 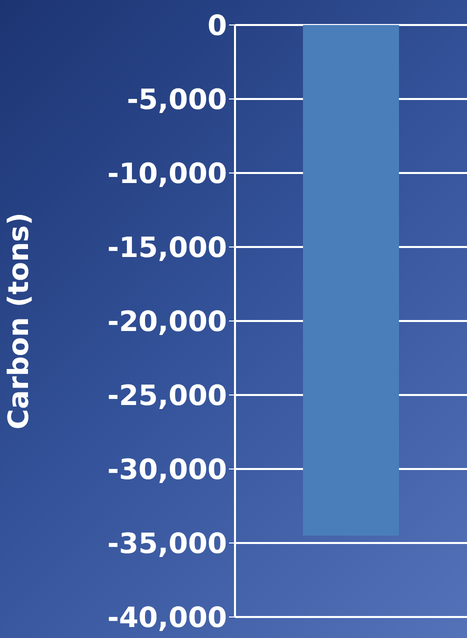 I want to click on y-axis-title: Carbon (tons), so click(x=18, y=321).